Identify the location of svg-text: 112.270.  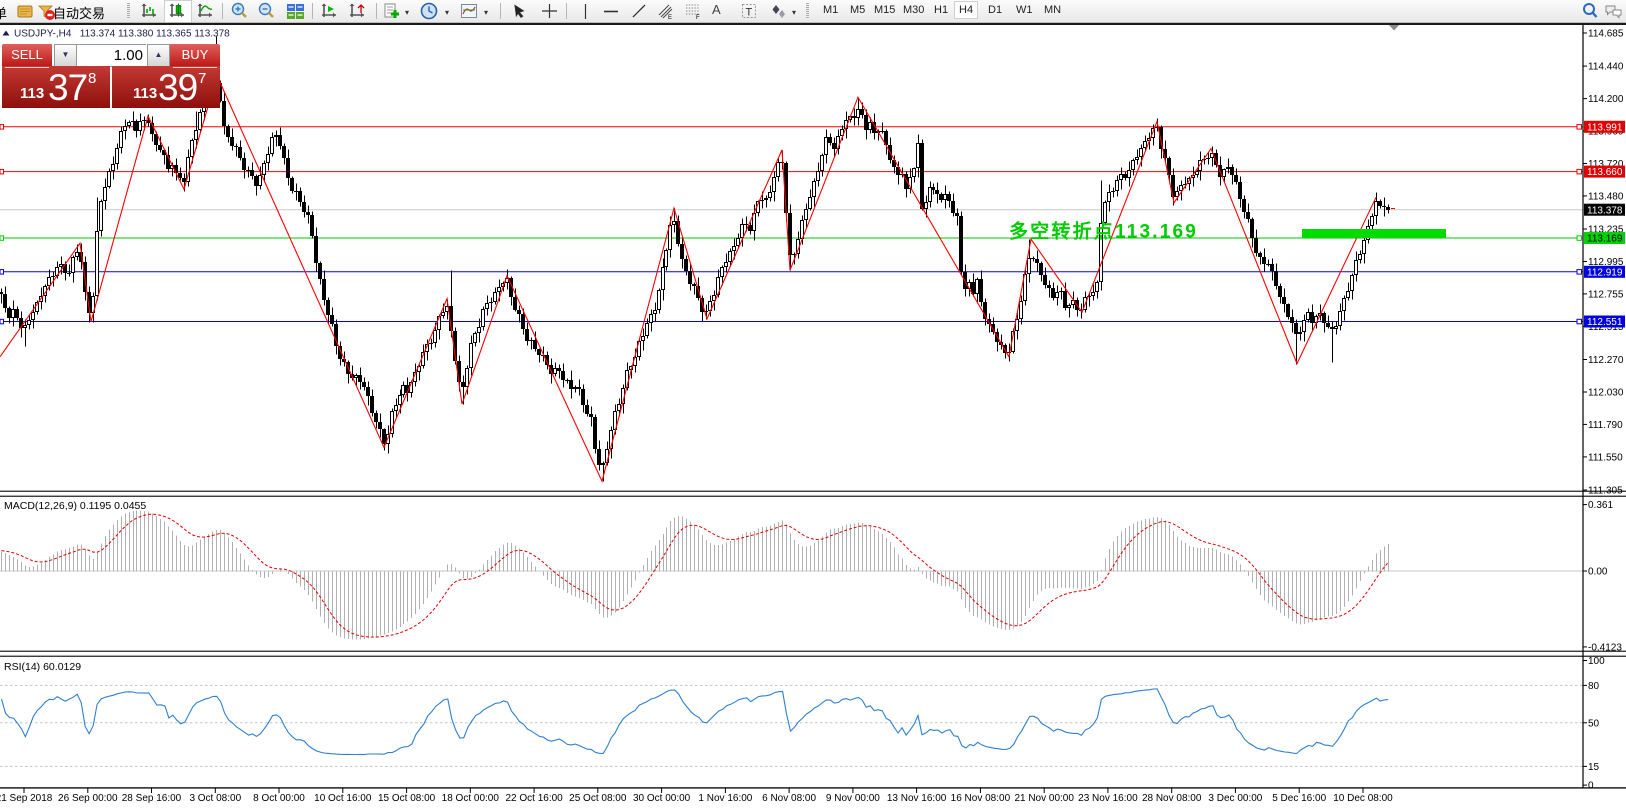
(1606, 360).